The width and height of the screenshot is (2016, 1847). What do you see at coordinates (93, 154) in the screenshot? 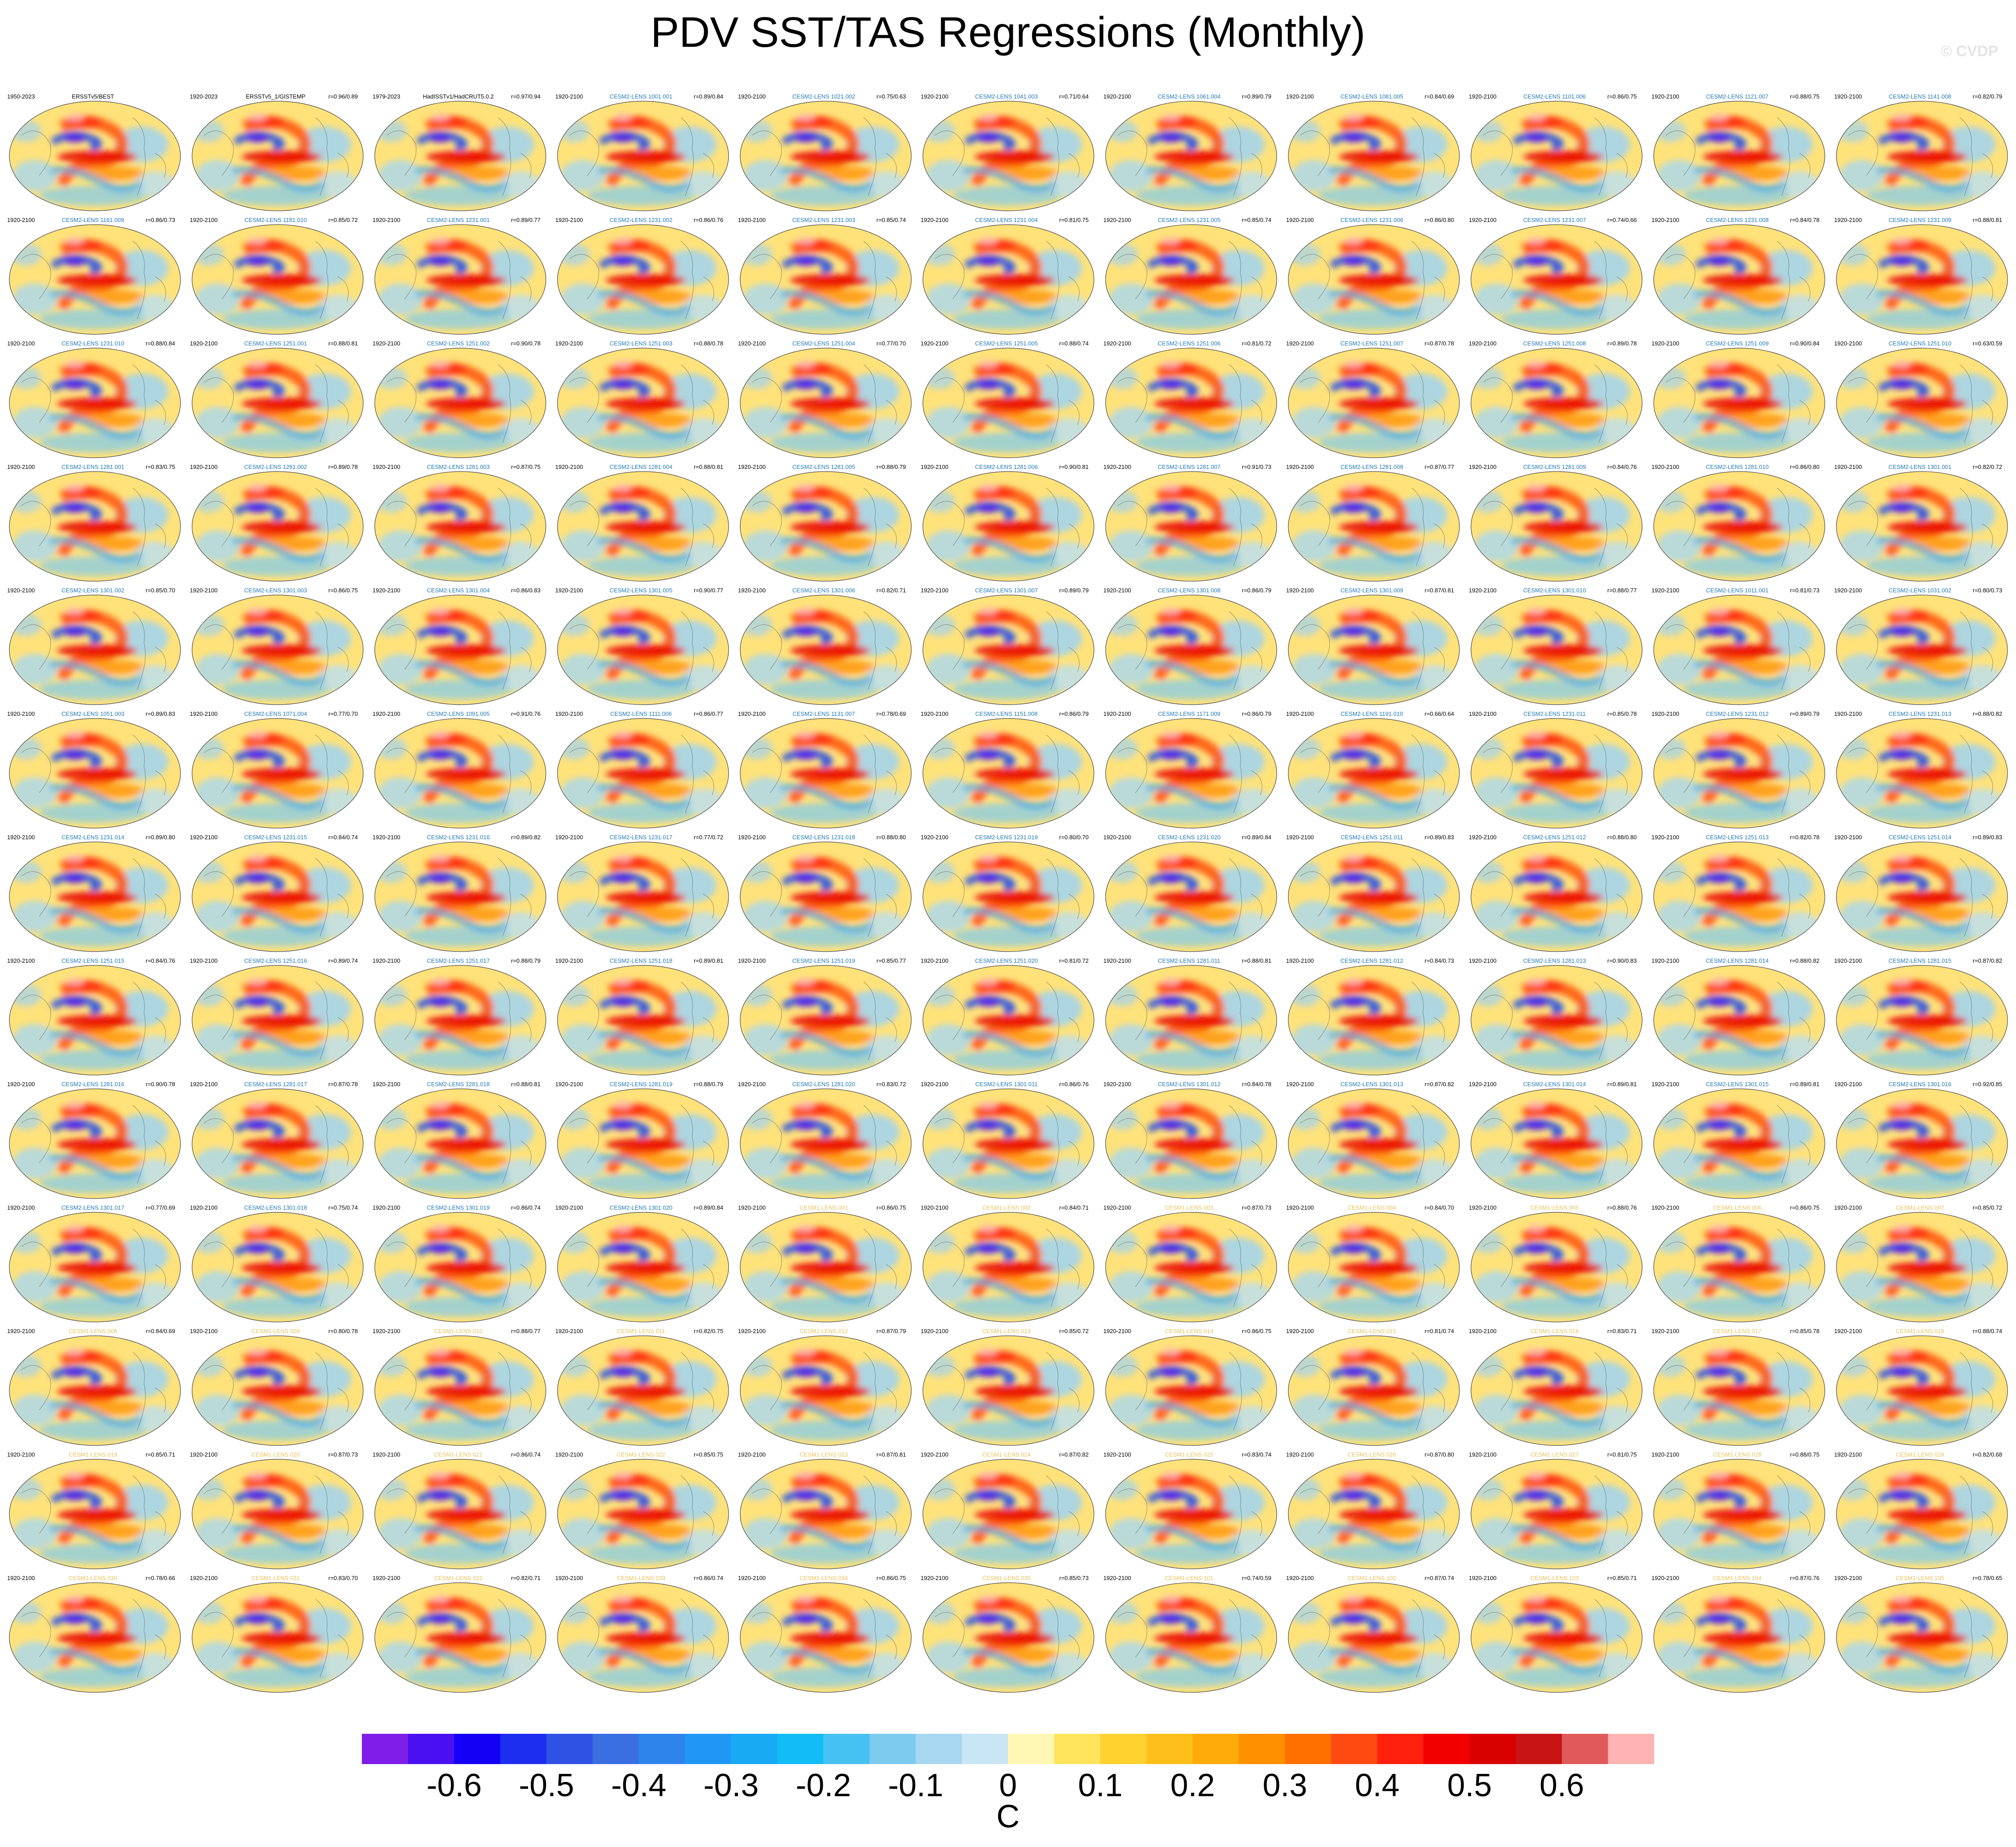
I see `map-panel: 1950-2023 ERSSTv5/BEST` at bounding box center [93, 154].